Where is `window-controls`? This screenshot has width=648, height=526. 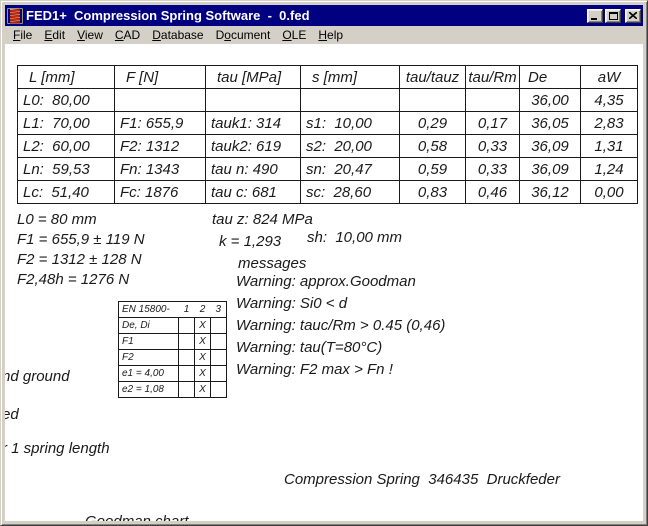 window-controls is located at coordinates (614, 15).